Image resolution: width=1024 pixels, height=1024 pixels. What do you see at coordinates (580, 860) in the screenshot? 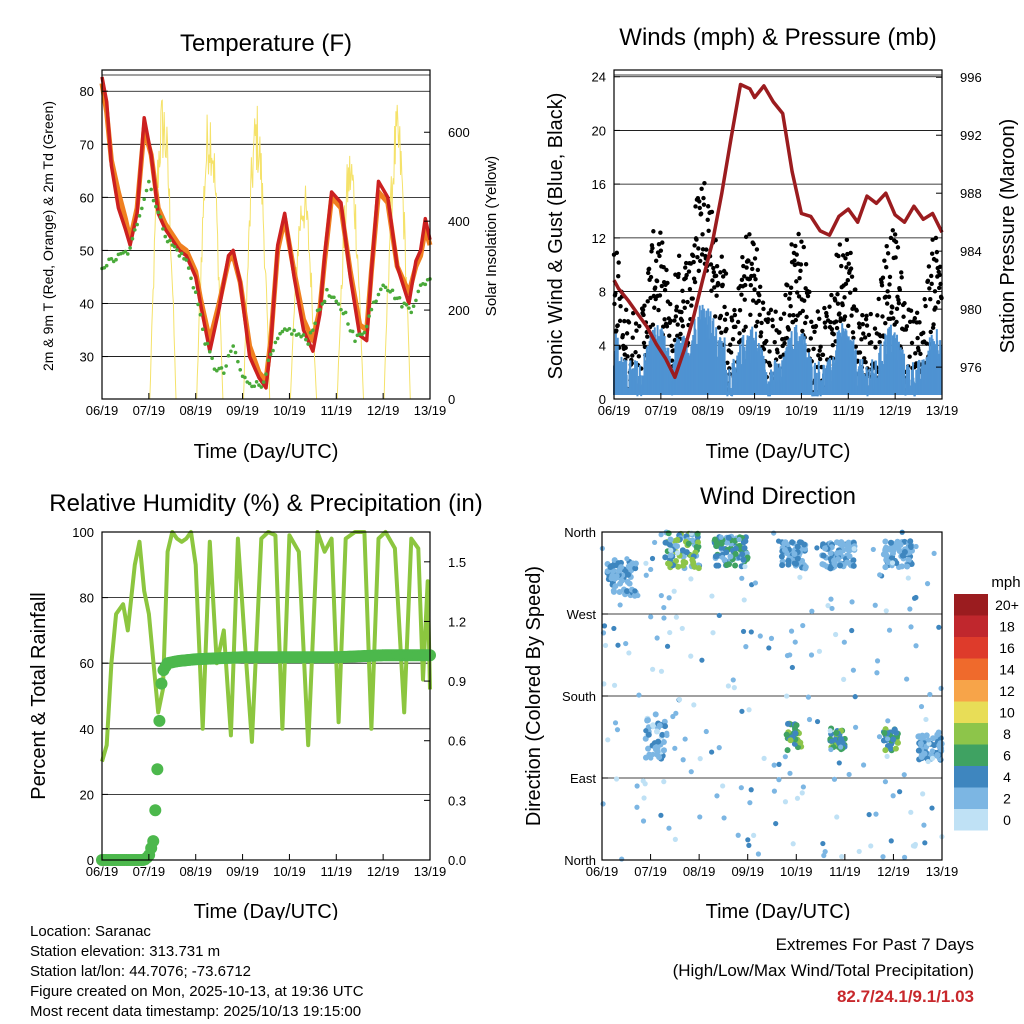
I see `direction-ytick-label: North` at bounding box center [580, 860].